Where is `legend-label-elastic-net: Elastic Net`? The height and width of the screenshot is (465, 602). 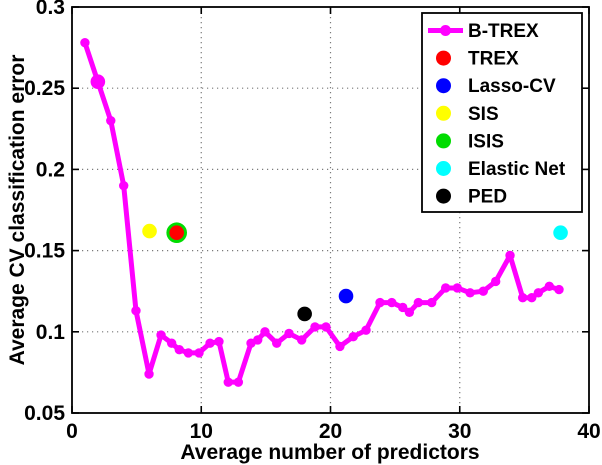 legend-label-elastic-net: Elastic Net is located at coordinates (517, 169).